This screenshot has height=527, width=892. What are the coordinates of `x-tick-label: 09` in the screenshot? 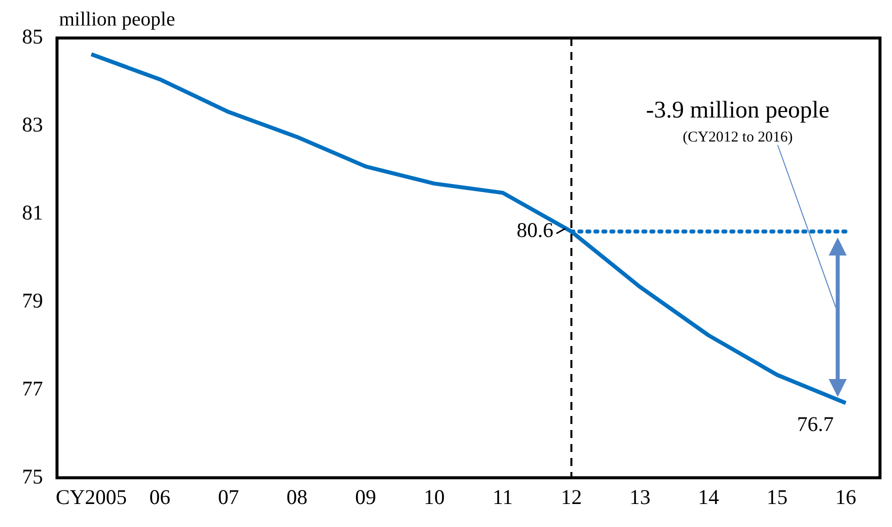 It's located at (365, 496).